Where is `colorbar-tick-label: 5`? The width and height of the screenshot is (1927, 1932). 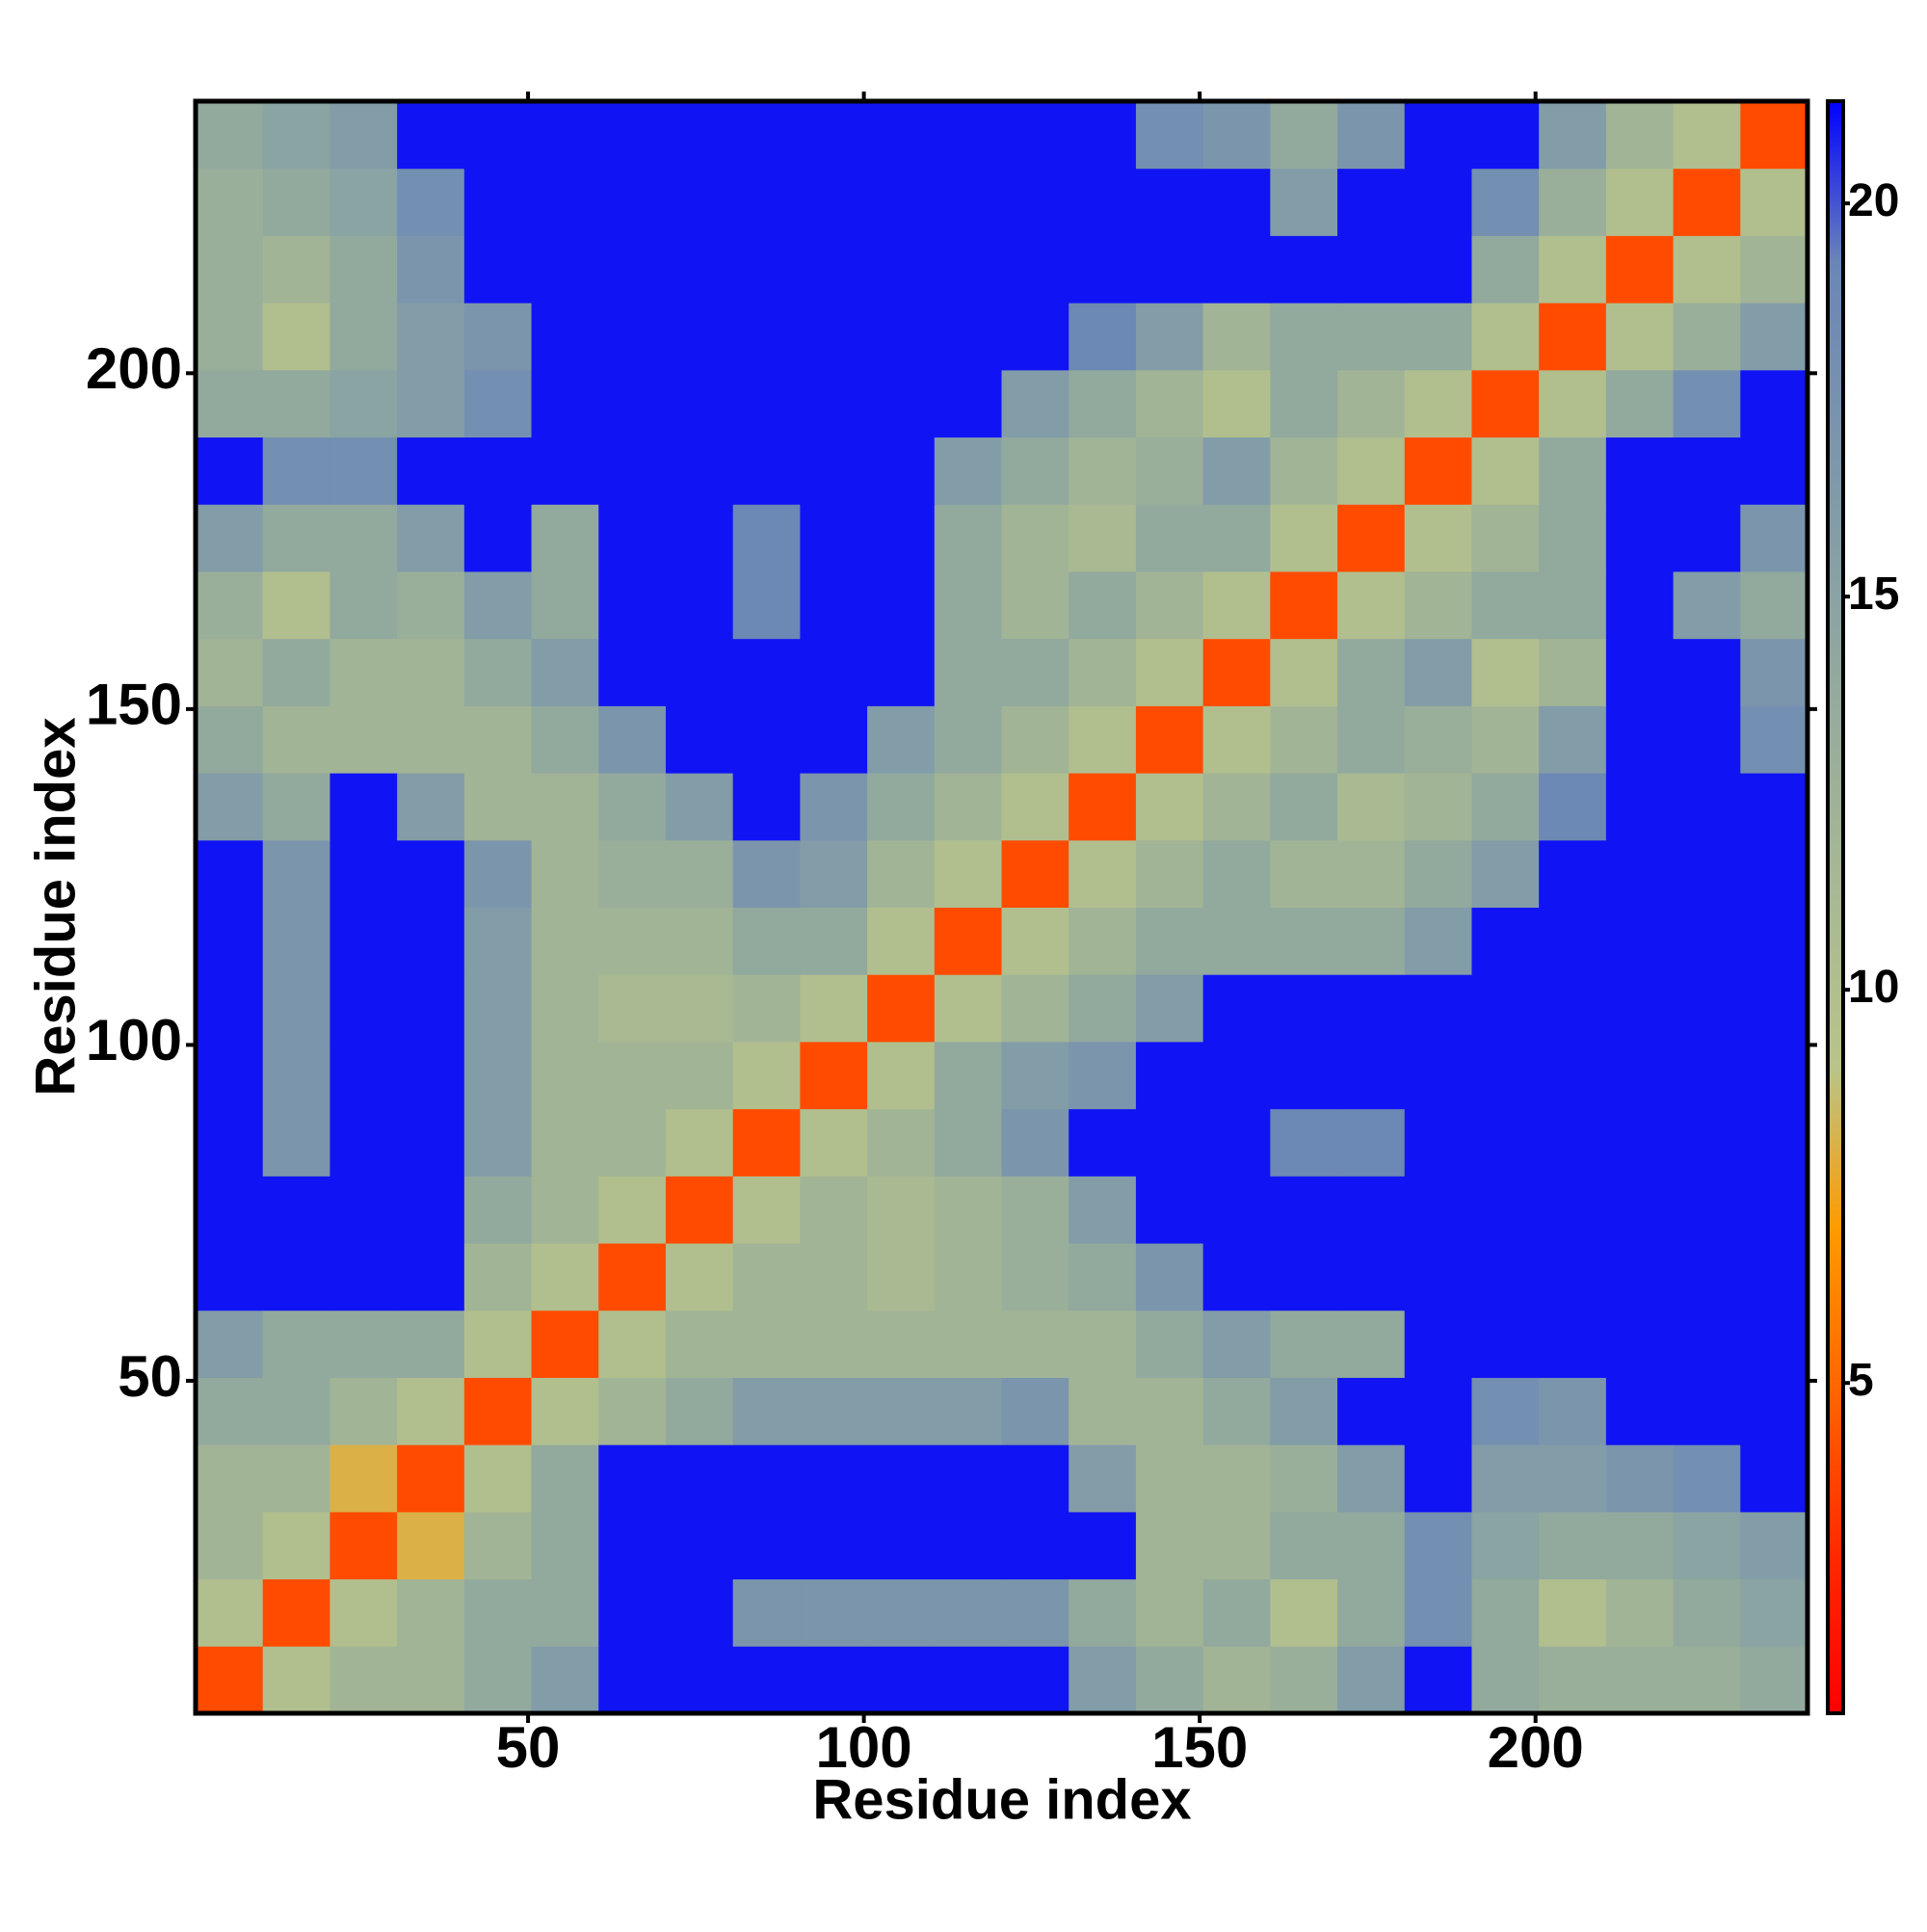
colorbar-tick-label: 5 is located at coordinates (1861, 1380).